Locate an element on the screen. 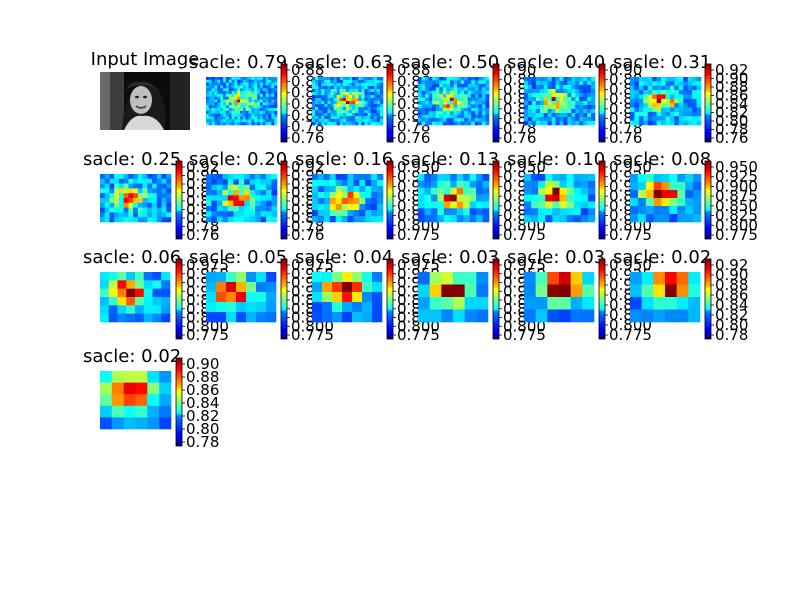 This screenshot has width=800, height=600. heatmap-image is located at coordinates (348, 198).